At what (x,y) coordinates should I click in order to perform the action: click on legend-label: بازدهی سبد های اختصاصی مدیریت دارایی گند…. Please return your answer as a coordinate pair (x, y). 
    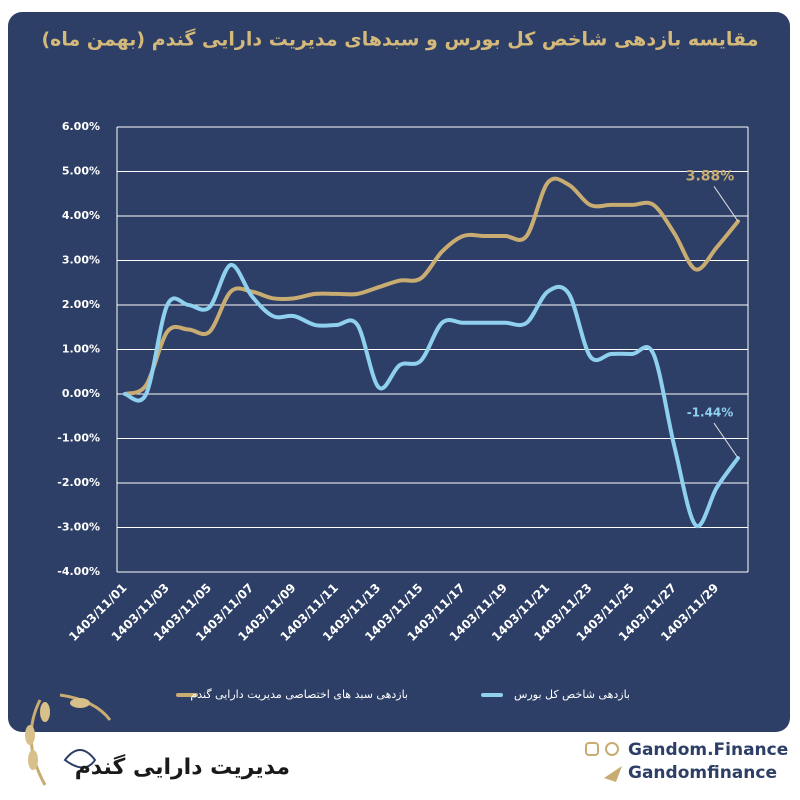
    Looking at the image, I should click on (299, 694).